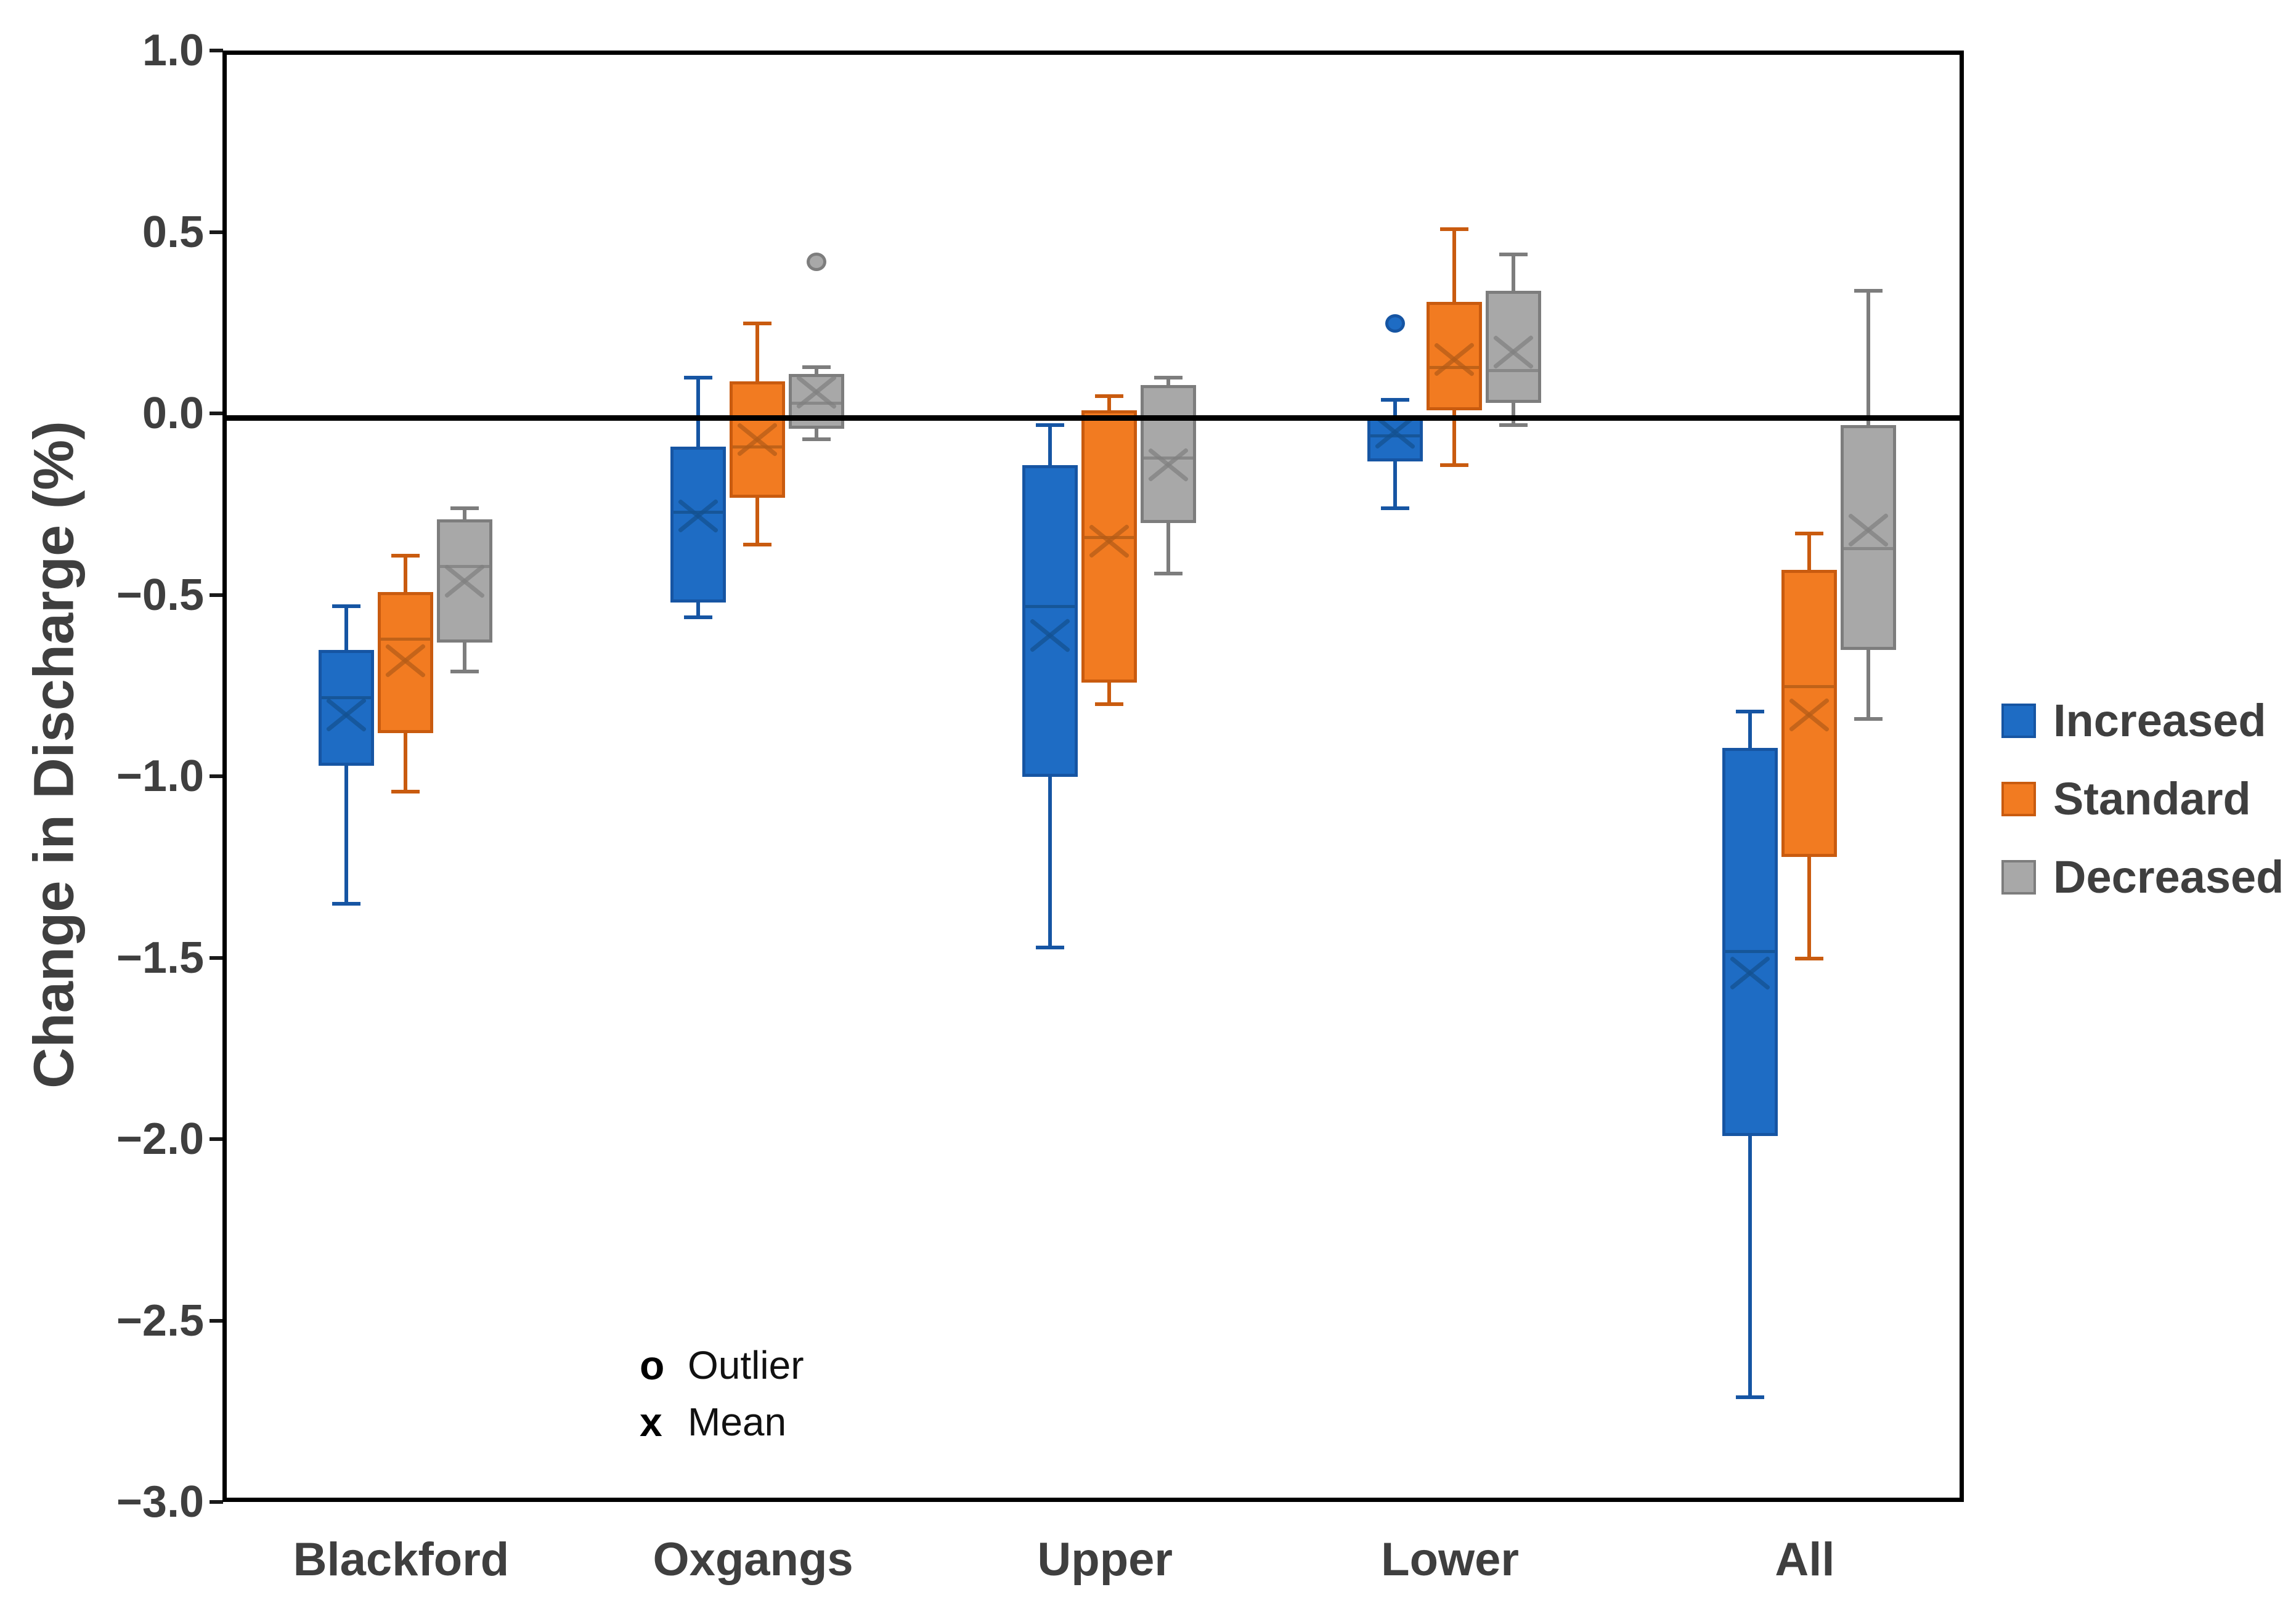 The image size is (2296, 1603). What do you see at coordinates (2142, 720) in the screenshot?
I see `legend-item: Increased` at bounding box center [2142, 720].